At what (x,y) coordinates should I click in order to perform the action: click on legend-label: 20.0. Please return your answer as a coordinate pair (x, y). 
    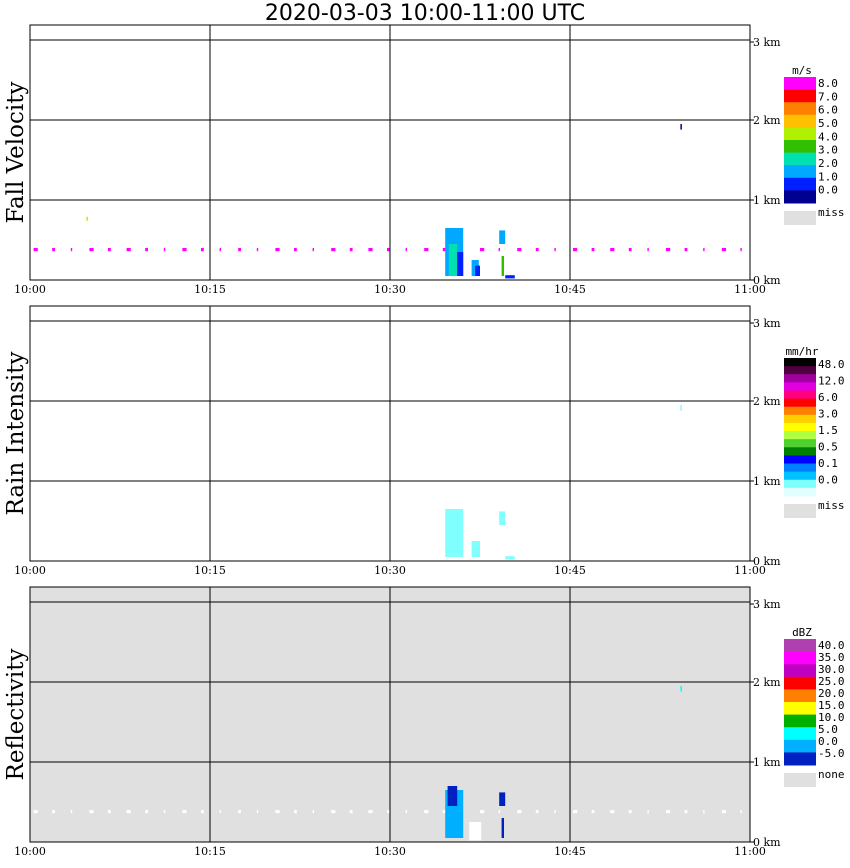
    Looking at the image, I should click on (831, 693).